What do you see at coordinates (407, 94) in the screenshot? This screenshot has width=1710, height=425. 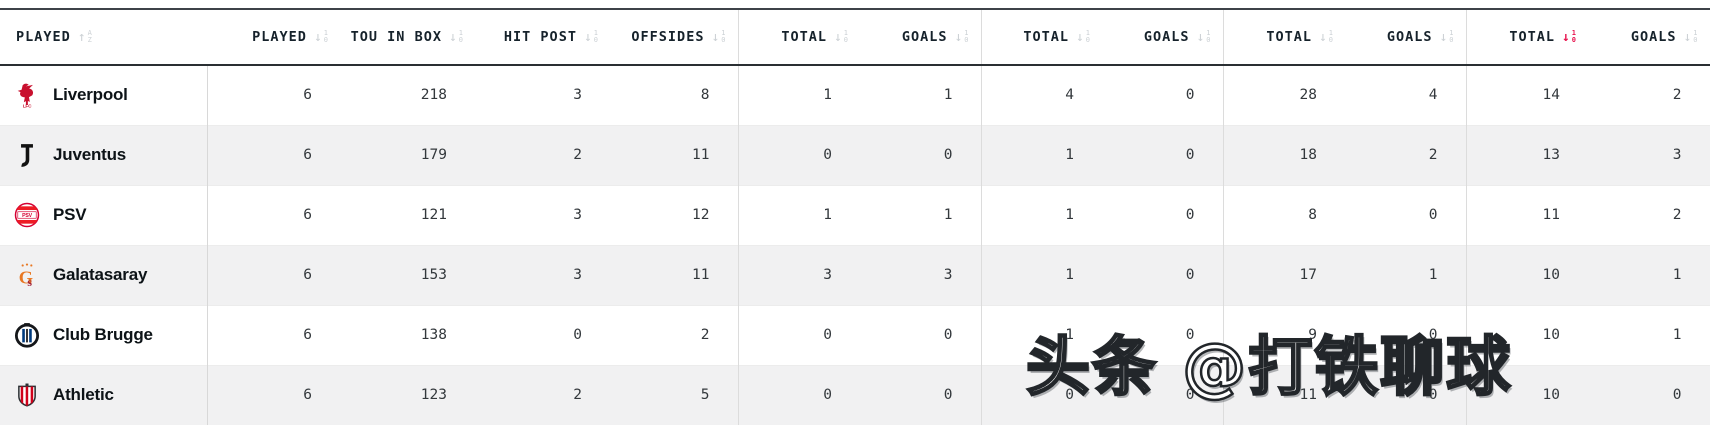 I see `cell-tou-in-box: 218` at bounding box center [407, 94].